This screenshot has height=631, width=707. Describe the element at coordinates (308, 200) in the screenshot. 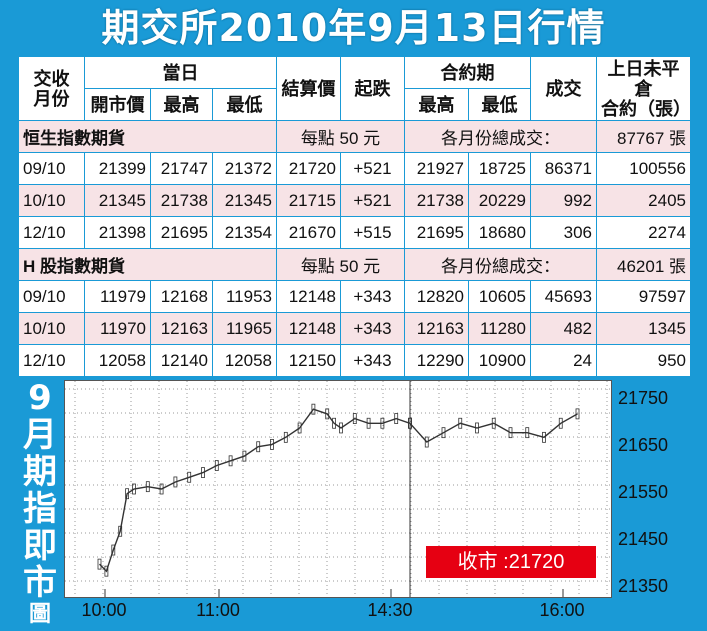

I see `cell-settle: 21715` at that location.